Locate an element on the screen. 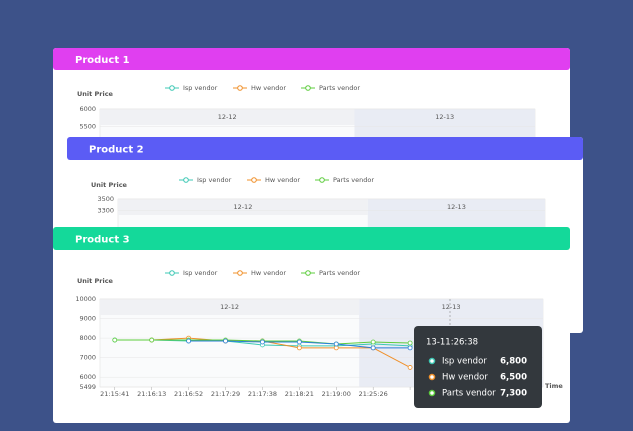 The image size is (633, 431). tooltip-value: 6,800 is located at coordinates (513, 362).